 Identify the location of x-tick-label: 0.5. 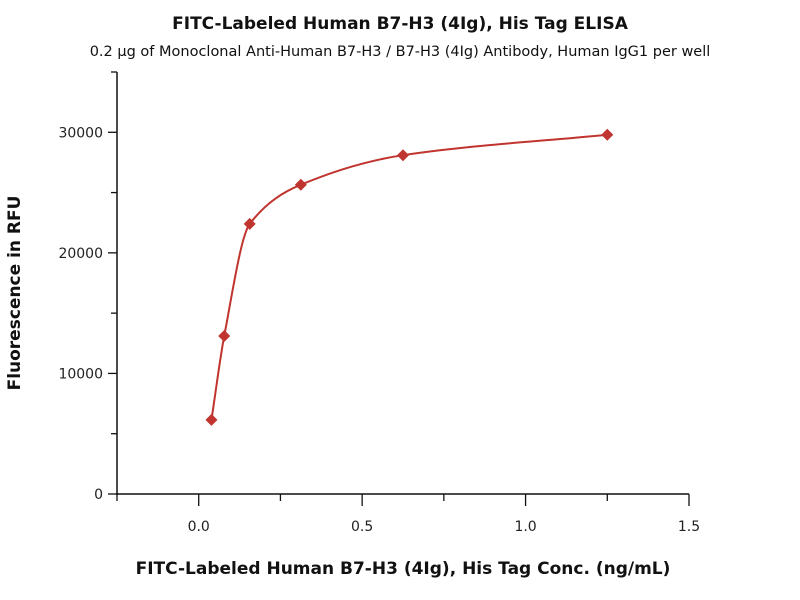
(362, 527).